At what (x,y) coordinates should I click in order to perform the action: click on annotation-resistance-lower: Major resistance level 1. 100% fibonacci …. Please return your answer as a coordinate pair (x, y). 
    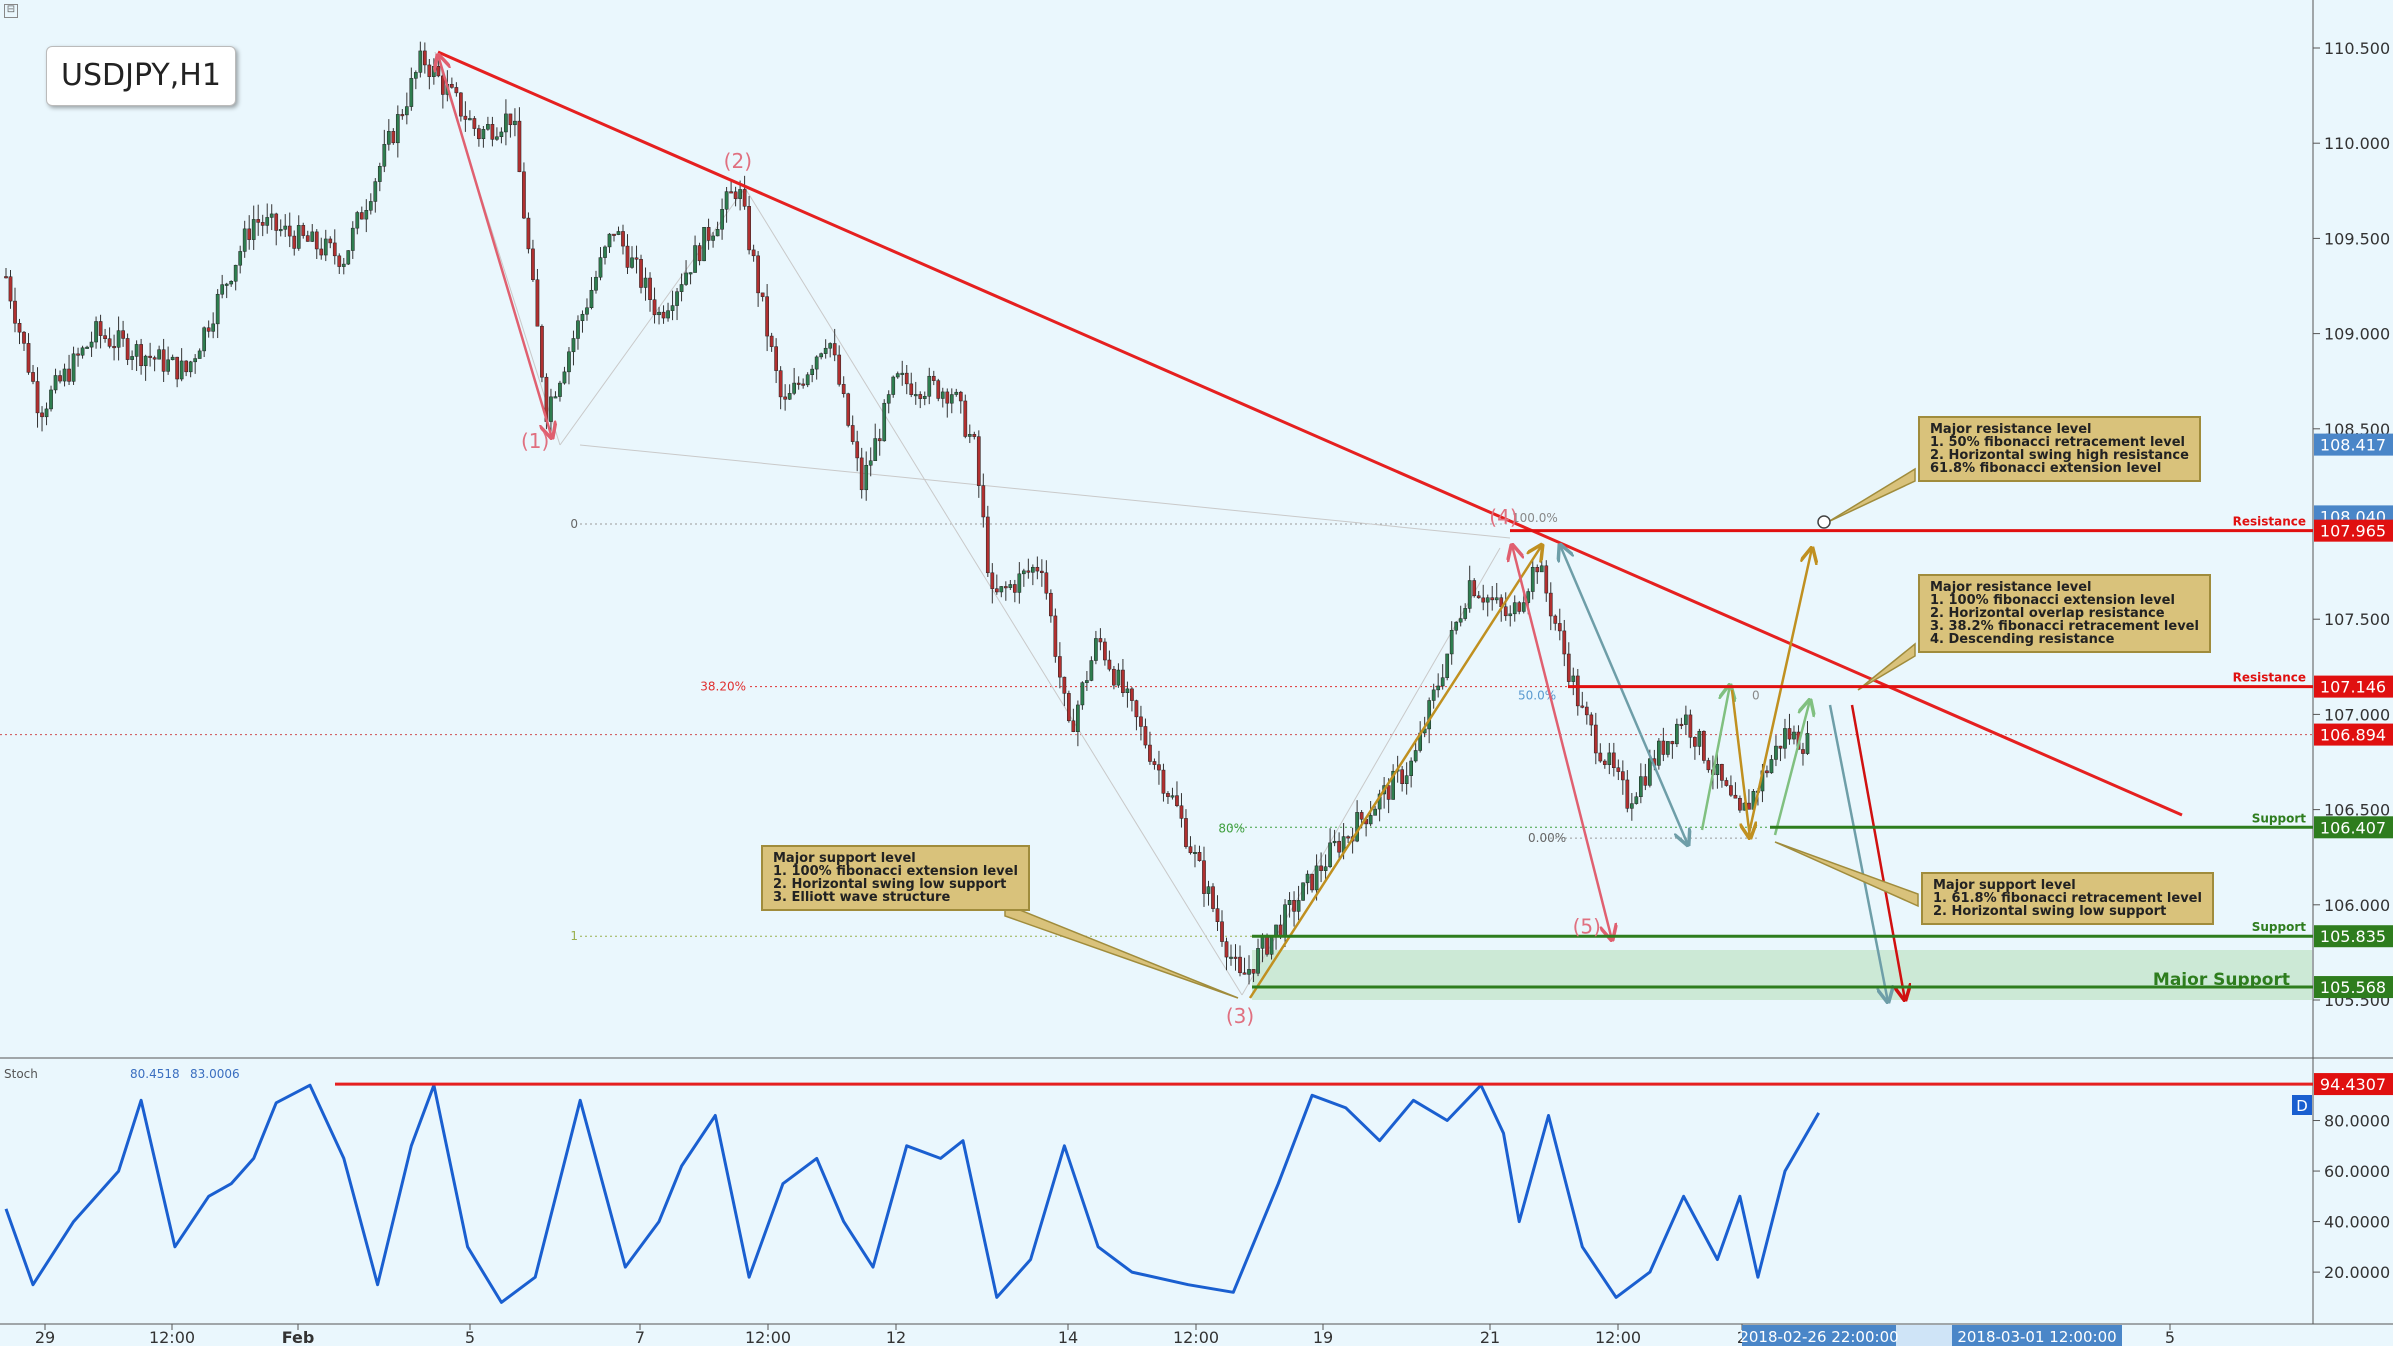
    Looking at the image, I should click on (2064, 613).